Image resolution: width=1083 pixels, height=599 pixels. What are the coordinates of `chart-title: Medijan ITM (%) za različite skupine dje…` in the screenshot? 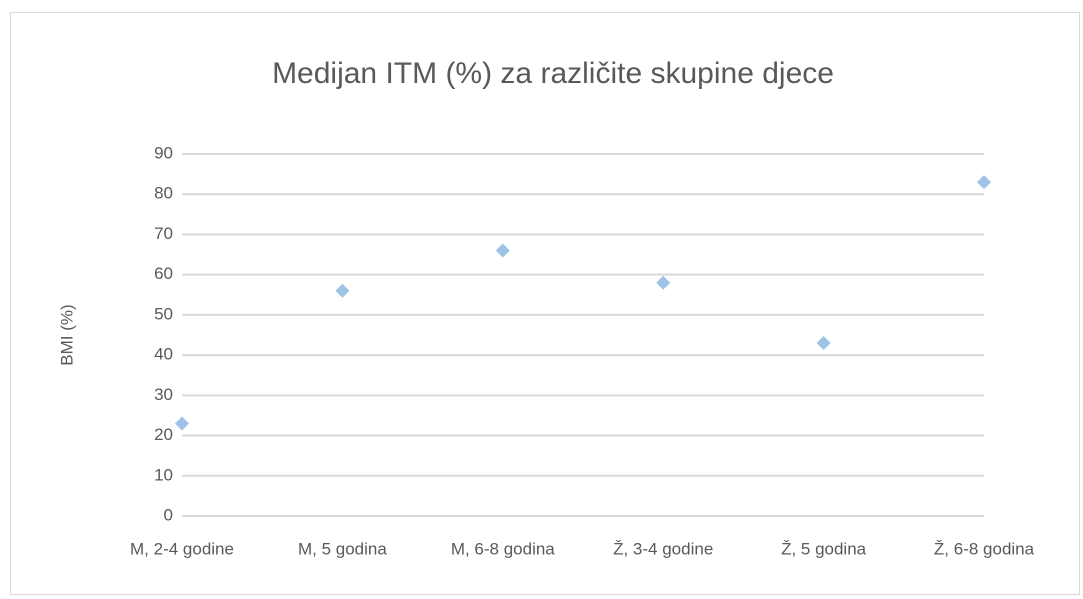 It's located at (553, 73).